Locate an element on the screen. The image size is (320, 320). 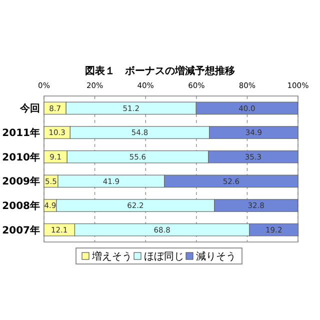
y-tick-label: 2009年 is located at coordinates (21, 182).